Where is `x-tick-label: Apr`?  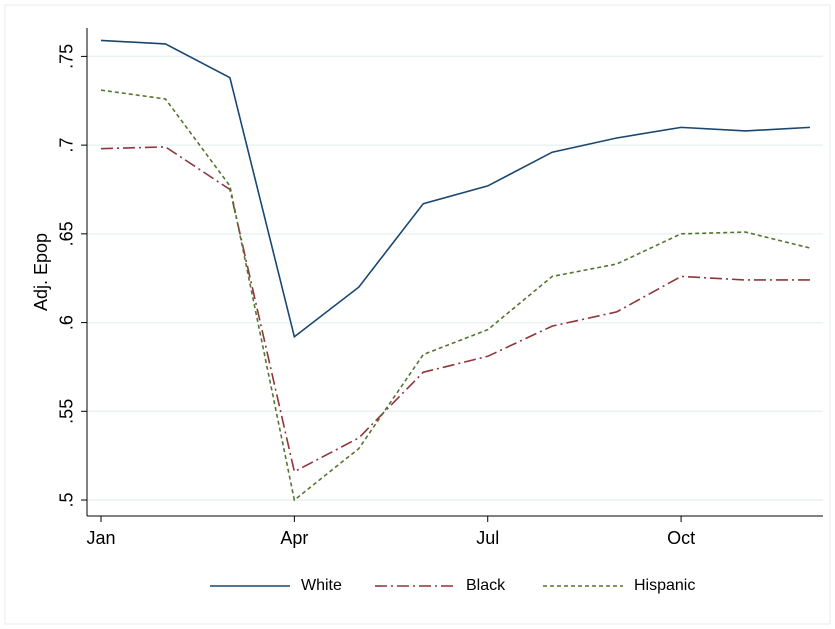 x-tick-label: Apr is located at coordinates (294, 538).